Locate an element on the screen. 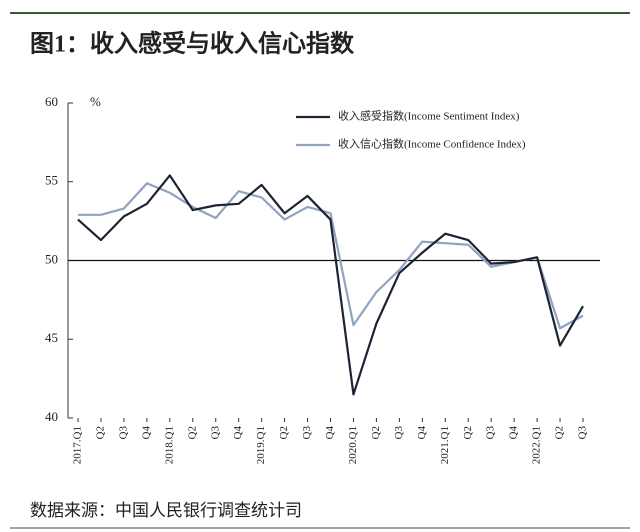 This screenshot has width=640, height=532. x-tick-label: 2018.Q1 is located at coordinates (169, 445).